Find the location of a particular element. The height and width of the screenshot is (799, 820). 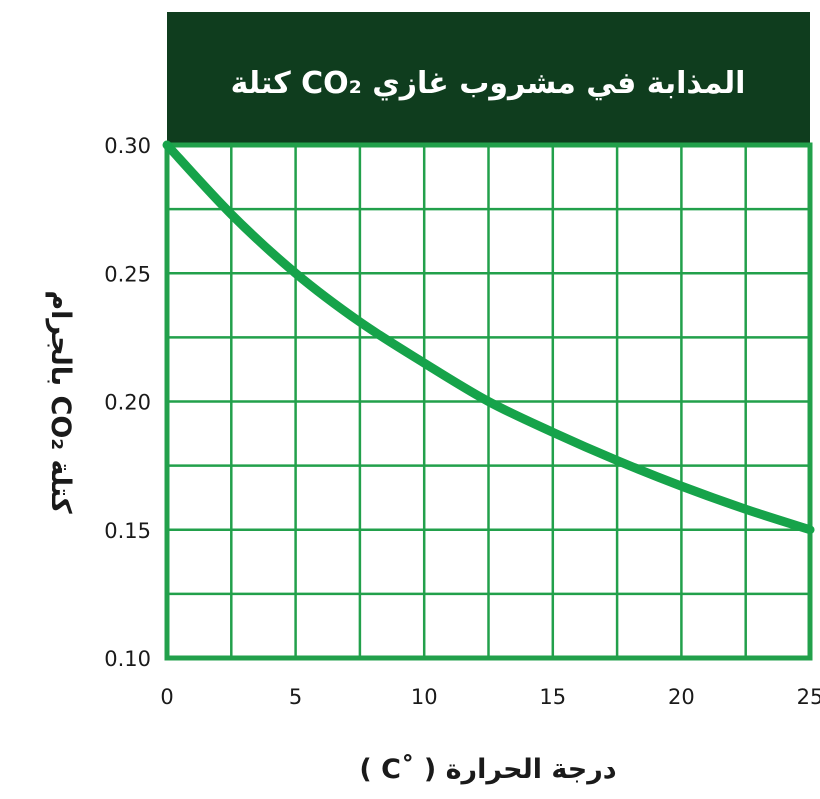

x-tick-label: 25 is located at coordinates (808, 697).